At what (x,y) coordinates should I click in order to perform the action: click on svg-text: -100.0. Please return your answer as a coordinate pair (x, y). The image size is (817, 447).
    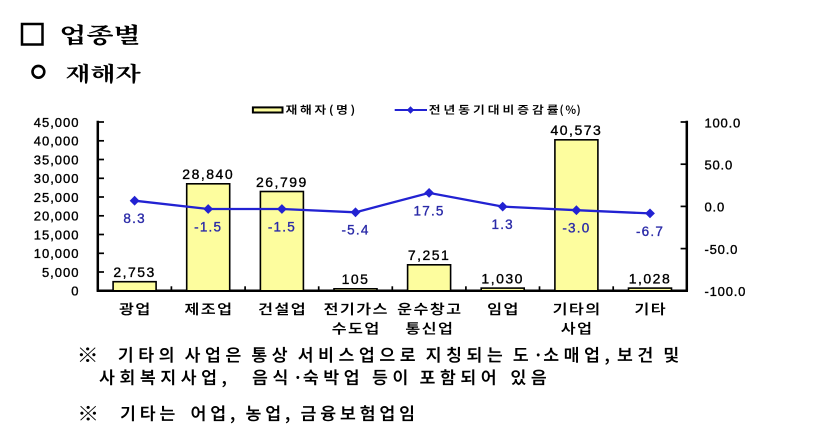
    Looking at the image, I should click on (726, 291).